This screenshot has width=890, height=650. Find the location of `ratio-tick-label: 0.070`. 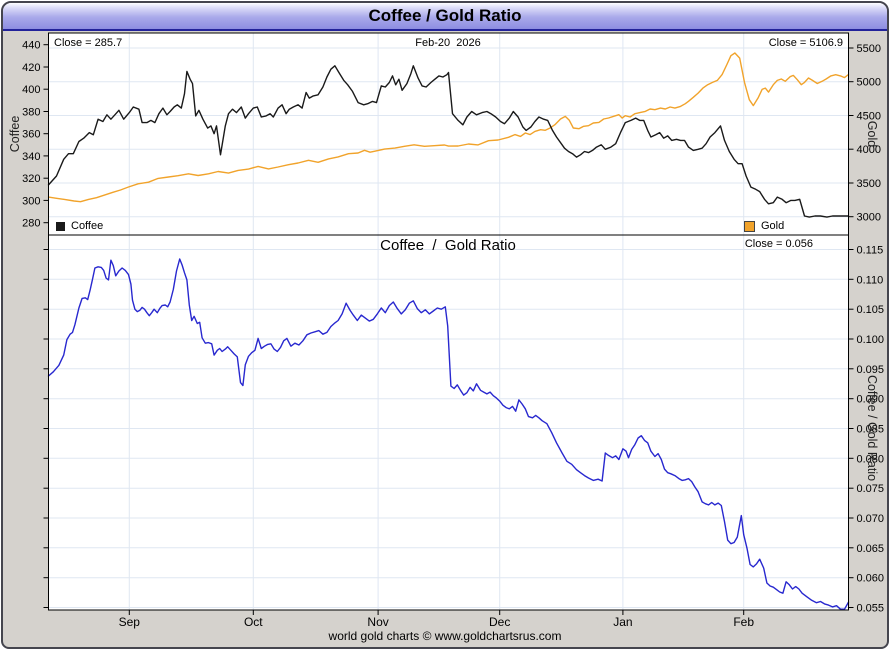

ratio-tick-label: 0.070 is located at coordinates (871, 519).